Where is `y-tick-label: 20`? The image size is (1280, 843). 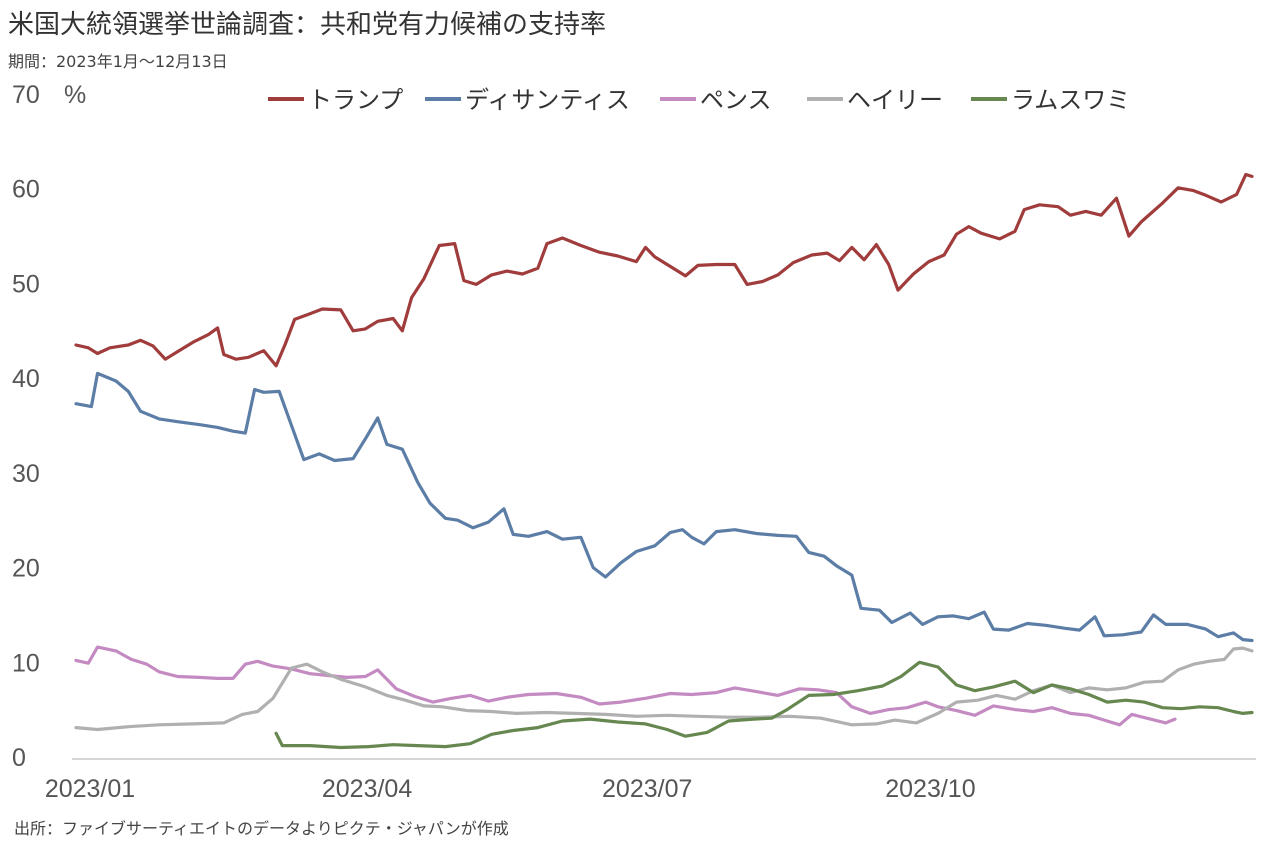
y-tick-label: 20 is located at coordinates (26, 569).